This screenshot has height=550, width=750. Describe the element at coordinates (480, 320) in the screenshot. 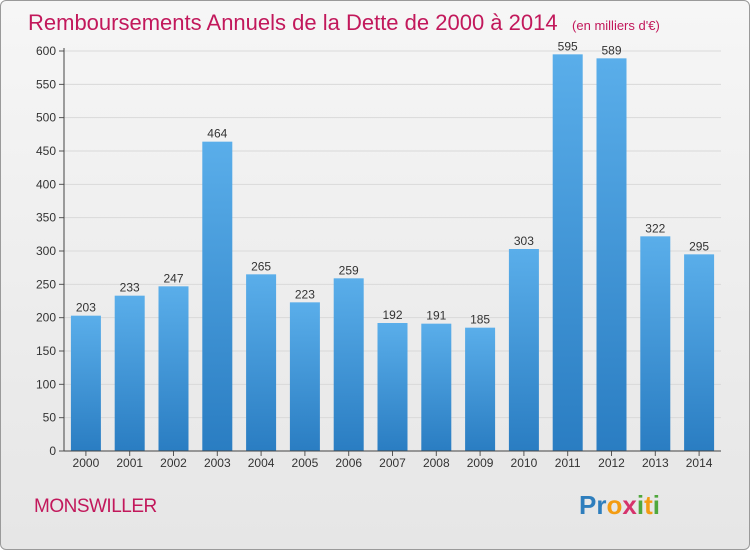

I see `data-label-2009: 185` at that location.